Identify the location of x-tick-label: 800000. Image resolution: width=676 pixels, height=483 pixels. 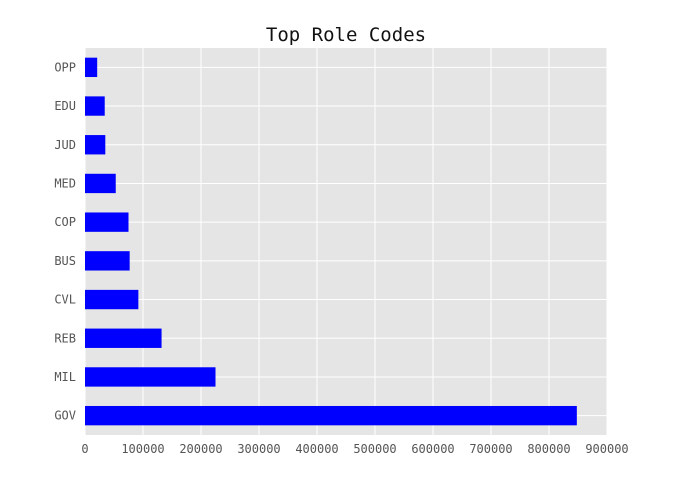
(548, 449).